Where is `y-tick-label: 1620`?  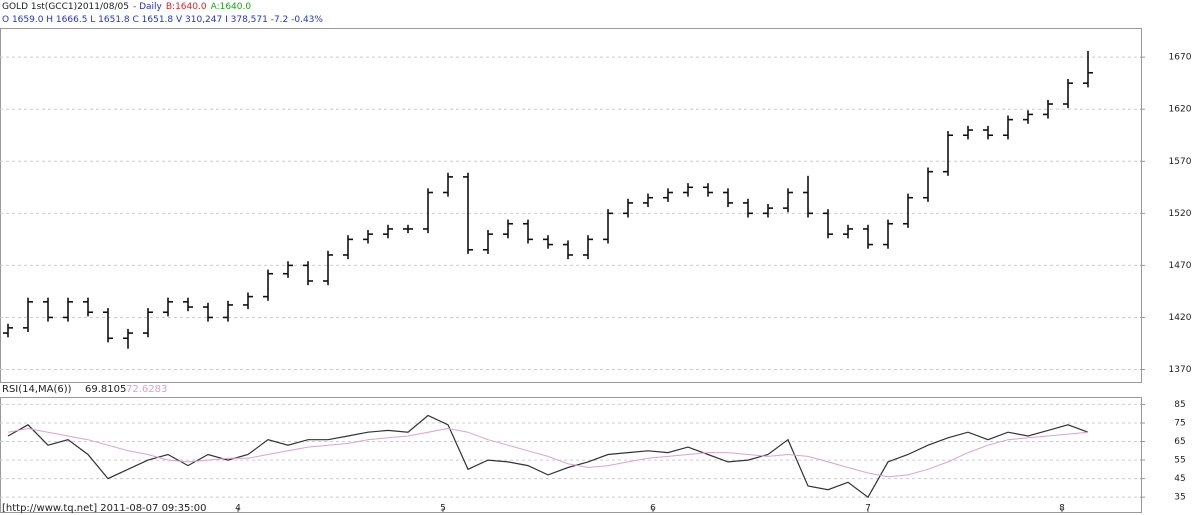
y-tick-label: 1620 is located at coordinates (1180, 110).